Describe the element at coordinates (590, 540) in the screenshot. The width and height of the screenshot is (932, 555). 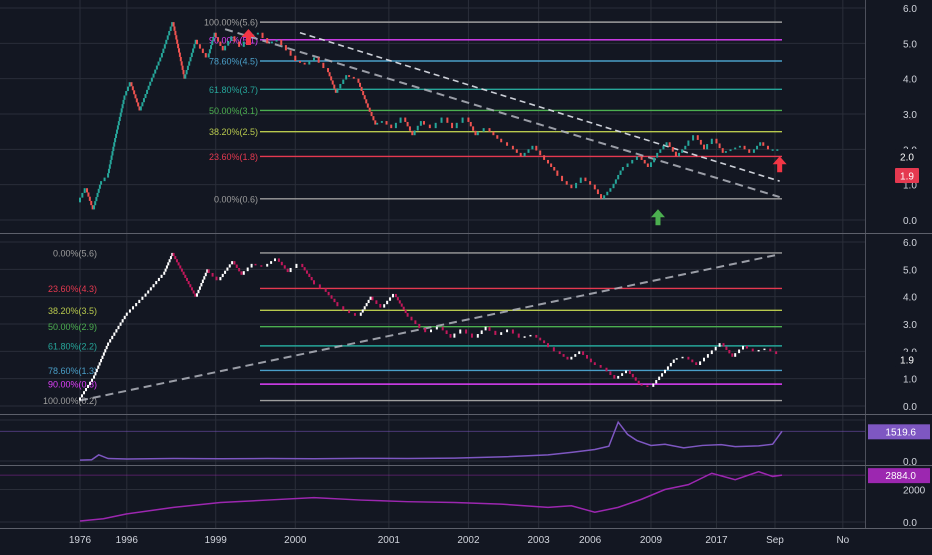
I see `x-tick-label: 2006` at that location.